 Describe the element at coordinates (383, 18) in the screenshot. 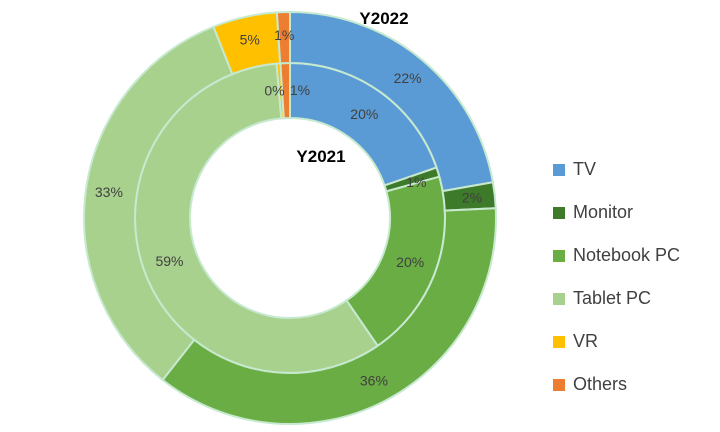

I see `ring-label-y2022: Y2022` at that location.